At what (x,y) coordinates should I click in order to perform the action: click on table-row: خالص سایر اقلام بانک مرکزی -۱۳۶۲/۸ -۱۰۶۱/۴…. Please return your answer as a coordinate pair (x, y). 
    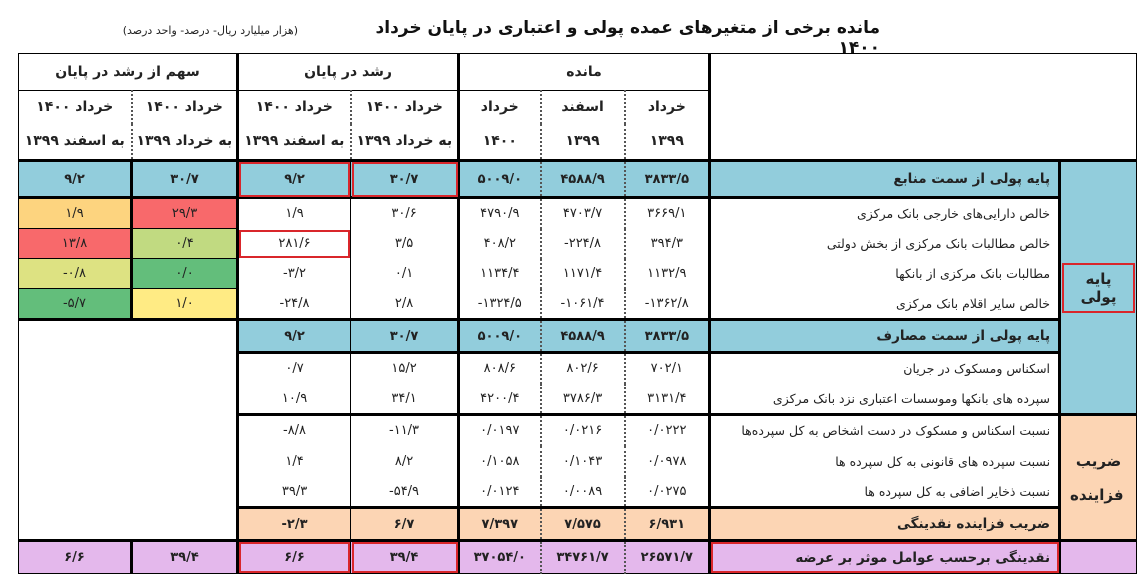
    Looking at the image, I should click on (577, 304).